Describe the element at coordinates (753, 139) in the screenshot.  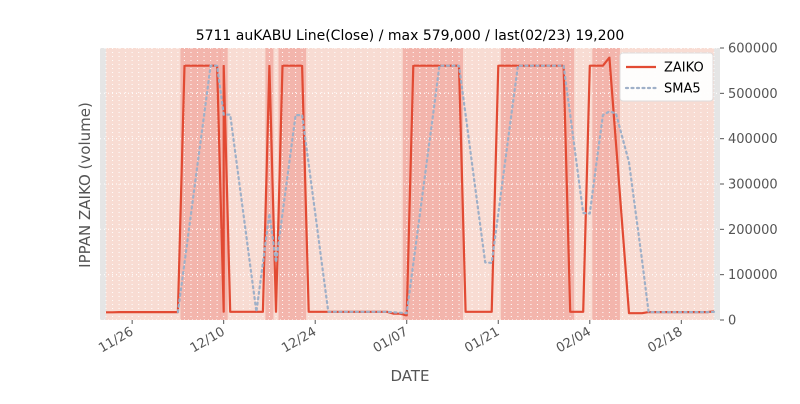
I see `y-tick-label: 400000` at that location.